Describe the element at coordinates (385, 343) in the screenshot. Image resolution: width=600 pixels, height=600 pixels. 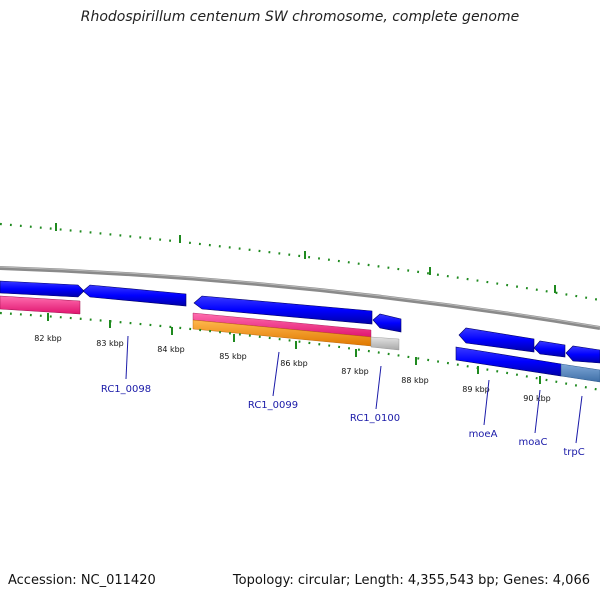
I see `gene-feature-grey` at that location.